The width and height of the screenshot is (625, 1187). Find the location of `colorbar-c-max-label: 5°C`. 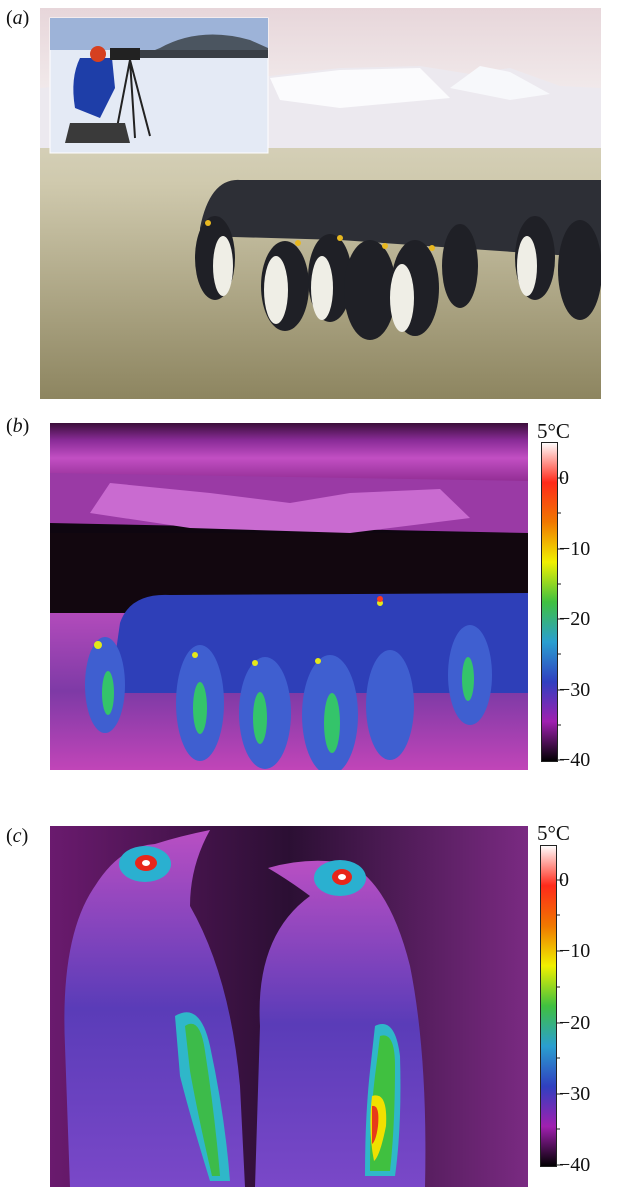

colorbar-c-max-label: 5°C is located at coordinates (553, 833).